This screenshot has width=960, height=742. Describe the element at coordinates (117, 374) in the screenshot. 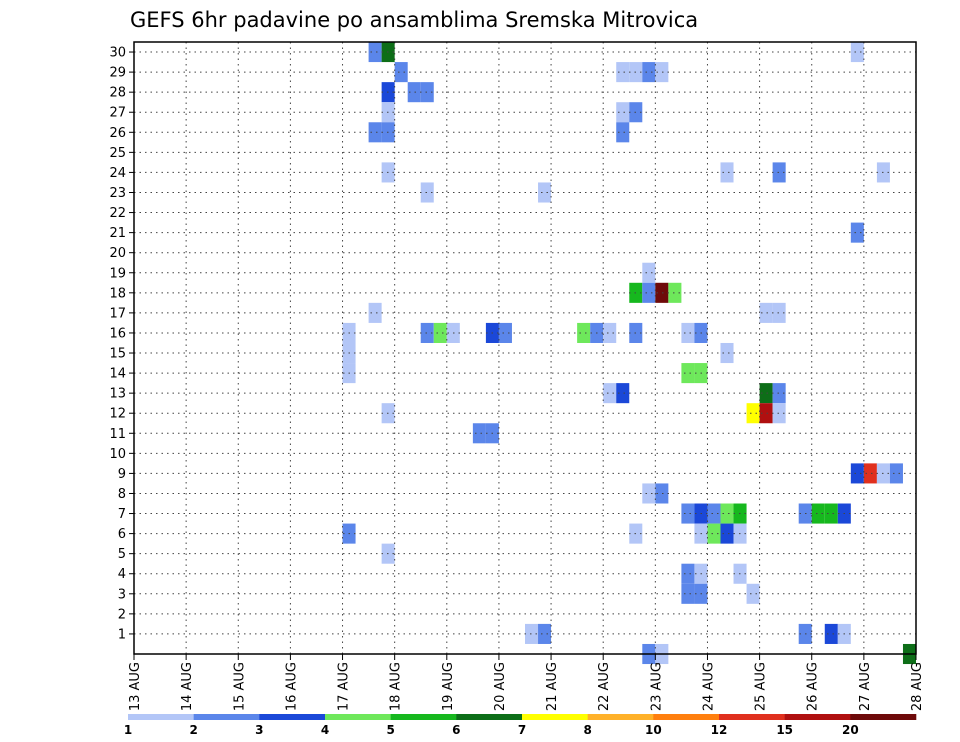

I see `y-tick-label: 14` at that location.